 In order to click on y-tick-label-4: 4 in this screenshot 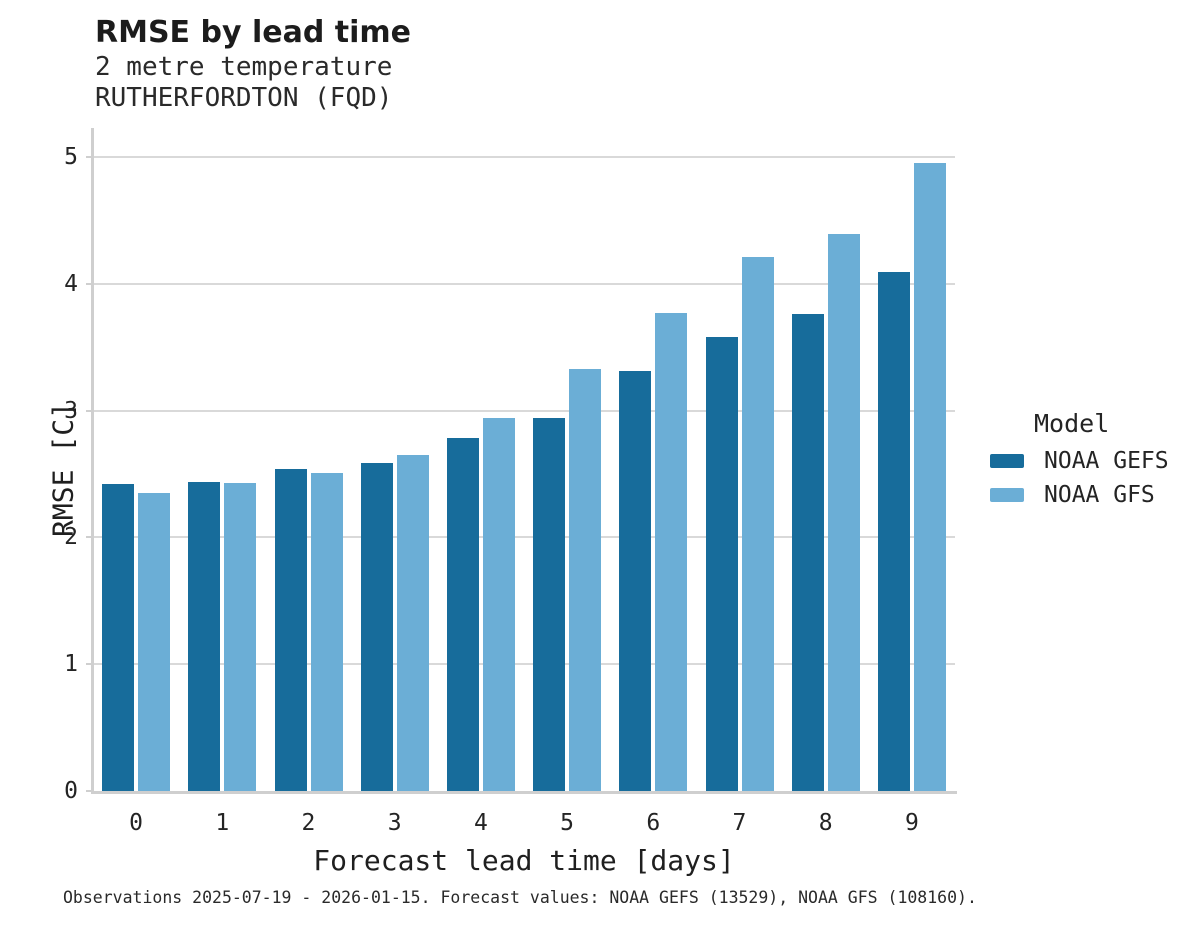, I will do `click(71, 283)`.